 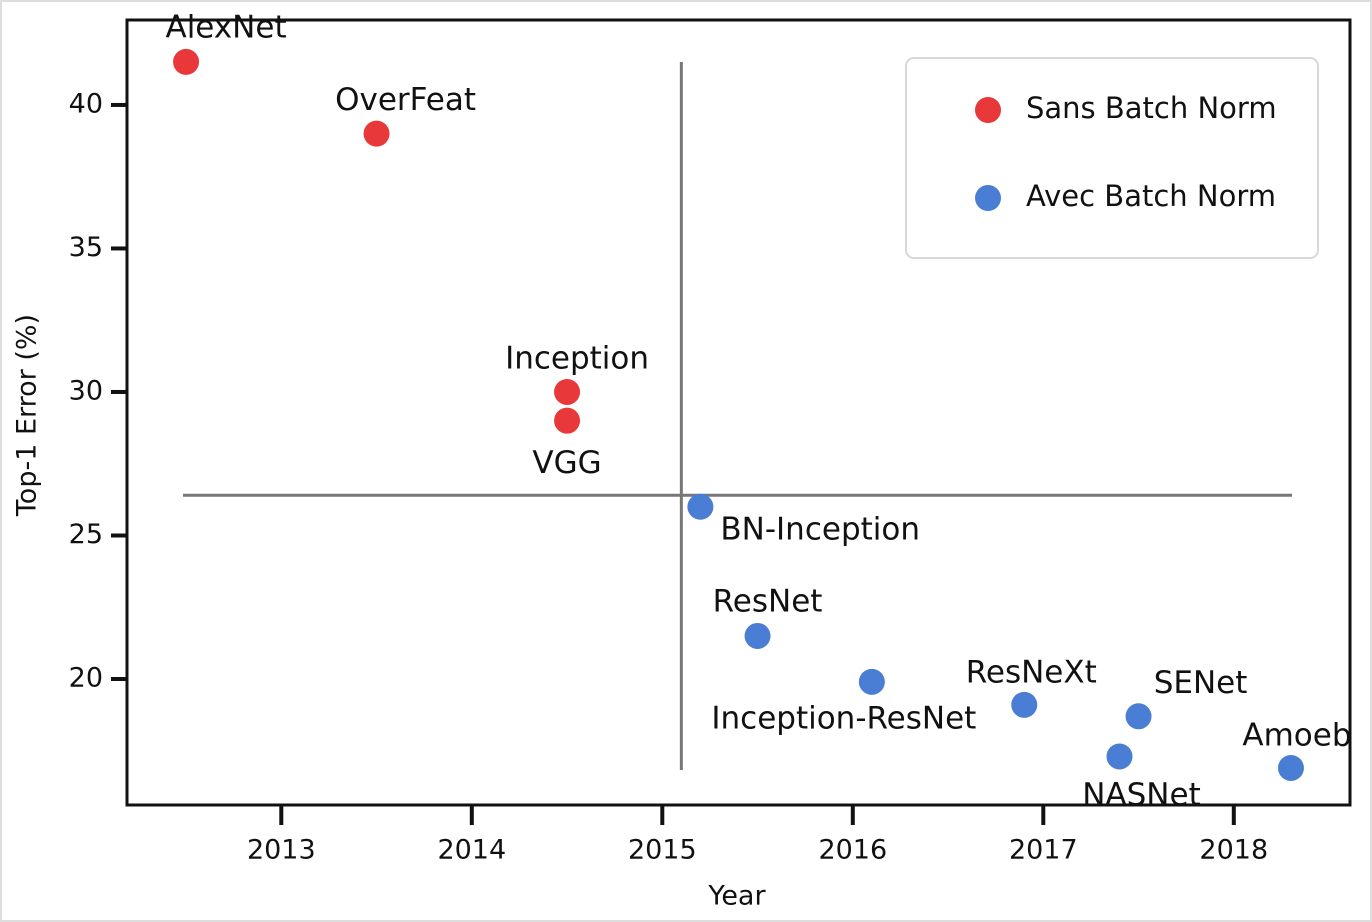 What do you see at coordinates (1296, 735) in the screenshot?
I see `point-label: Amoeb` at bounding box center [1296, 735].